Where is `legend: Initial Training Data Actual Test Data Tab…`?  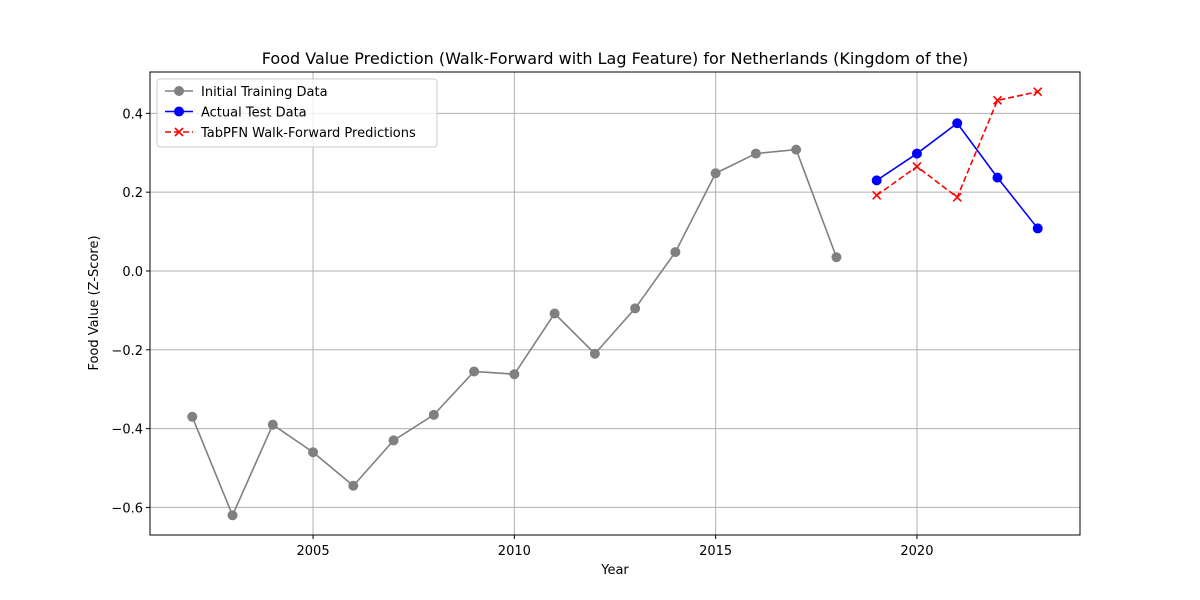 legend: Initial Training Data Actual Test Data Tab… is located at coordinates (297, 113).